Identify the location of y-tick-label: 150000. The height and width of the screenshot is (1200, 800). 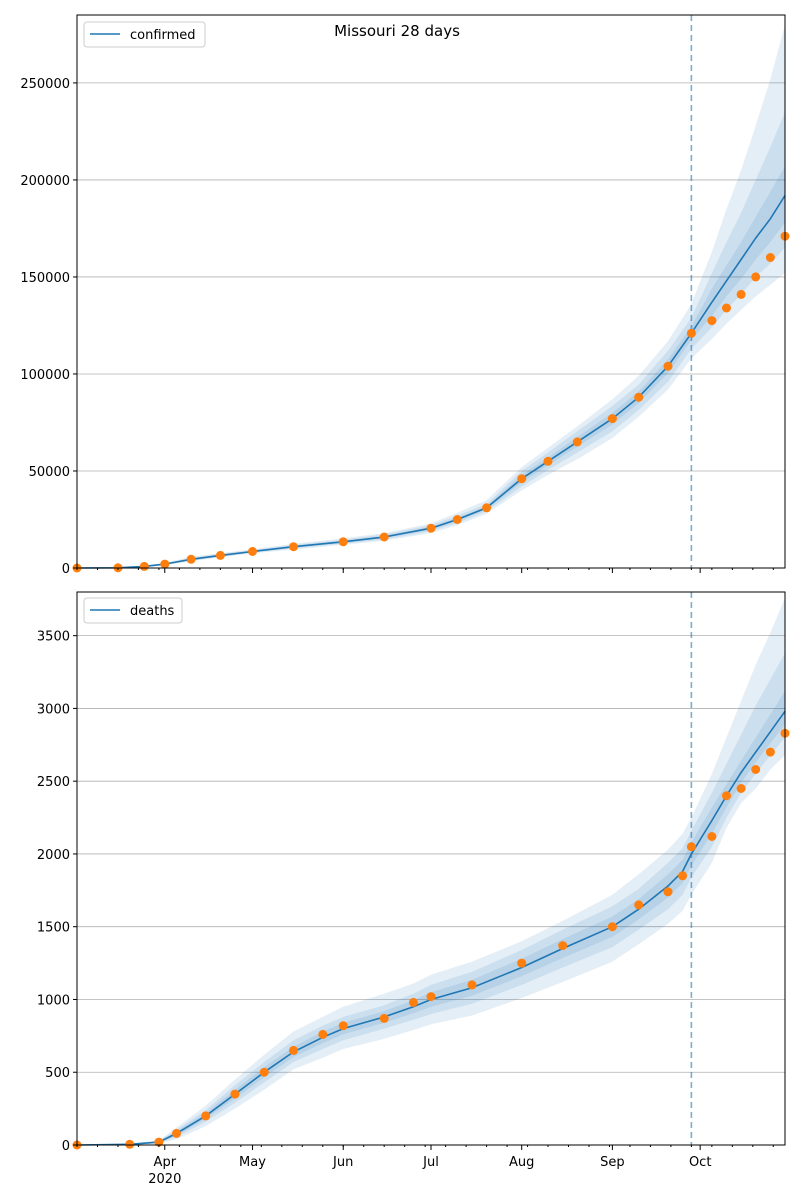
(45, 278).